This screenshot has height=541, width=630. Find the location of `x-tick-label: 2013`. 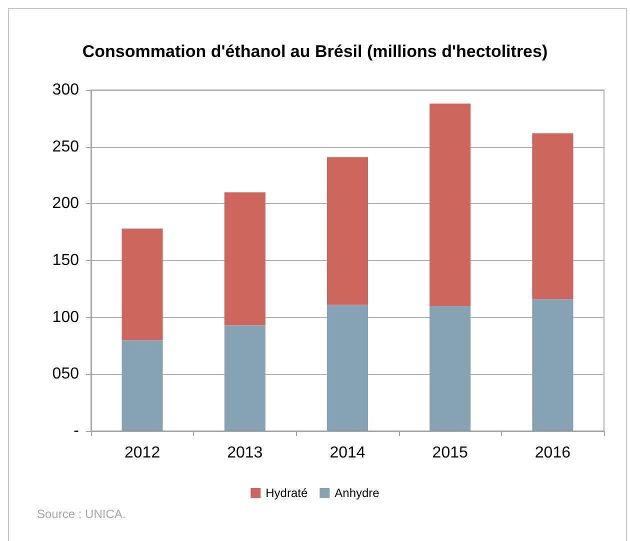

x-tick-label: 2013 is located at coordinates (245, 453).